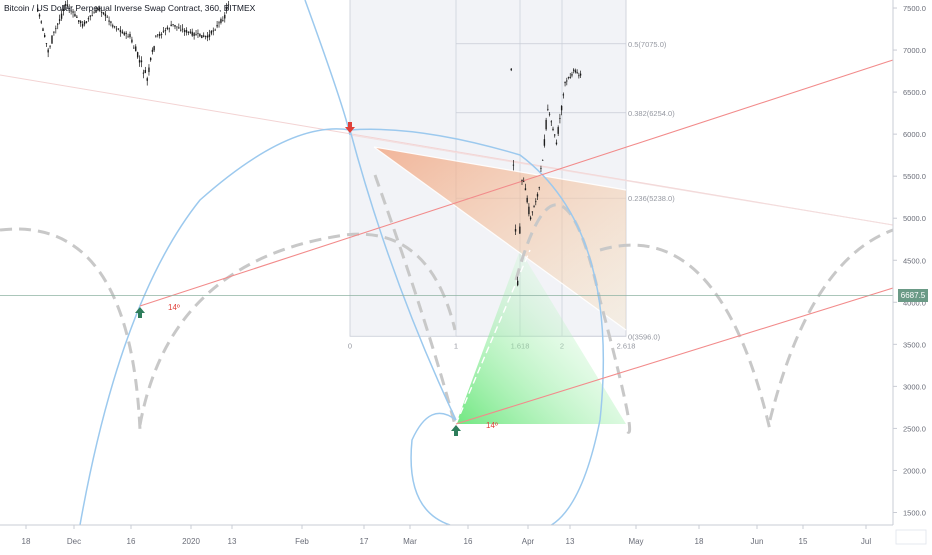  I want to click on x-tick-label: May, so click(635, 541).